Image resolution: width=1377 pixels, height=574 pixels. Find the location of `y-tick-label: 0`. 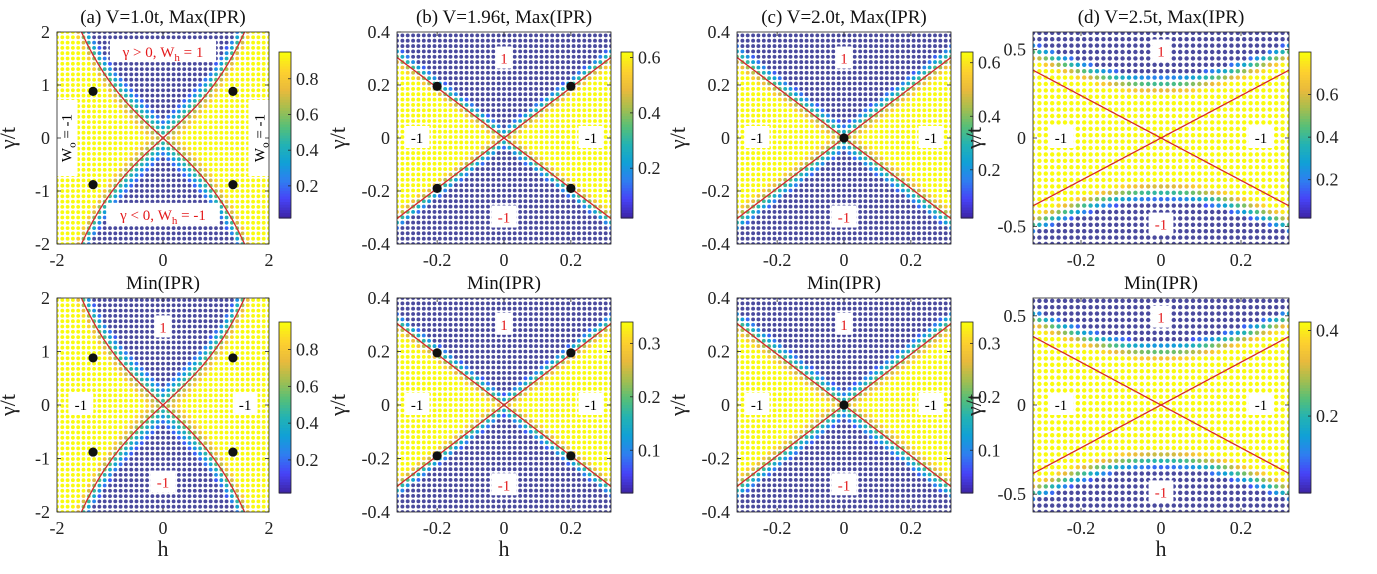

y-tick-label: 0 is located at coordinates (385, 138).